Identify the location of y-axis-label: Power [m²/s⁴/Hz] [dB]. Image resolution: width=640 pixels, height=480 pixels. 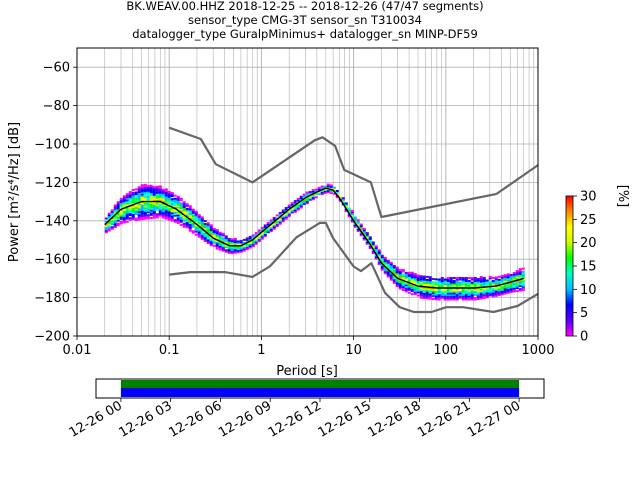
(14, 192).